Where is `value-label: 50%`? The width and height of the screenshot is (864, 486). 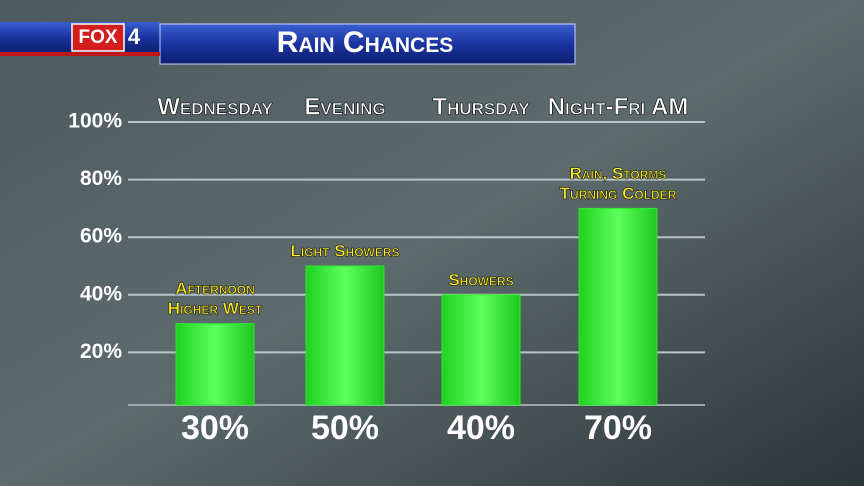 value-label: 50% is located at coordinates (345, 428).